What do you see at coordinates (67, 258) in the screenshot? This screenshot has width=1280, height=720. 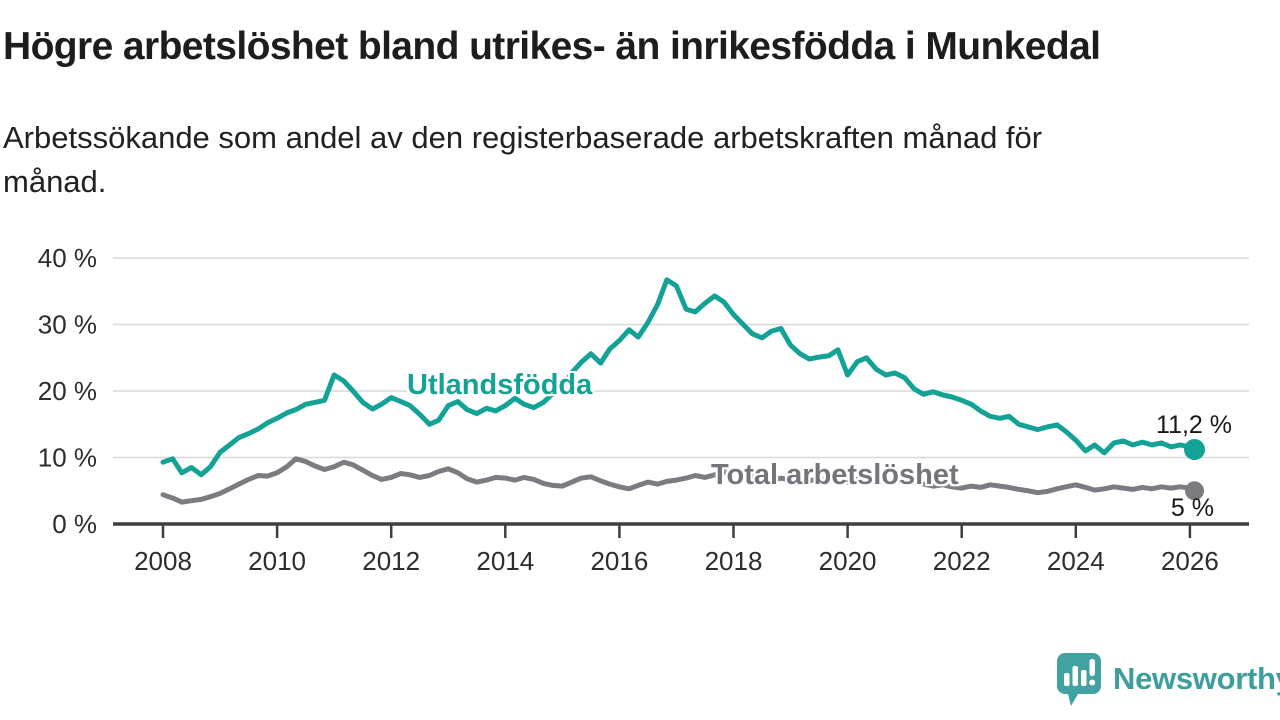 I see `y-axis-label: 40 %` at bounding box center [67, 258].